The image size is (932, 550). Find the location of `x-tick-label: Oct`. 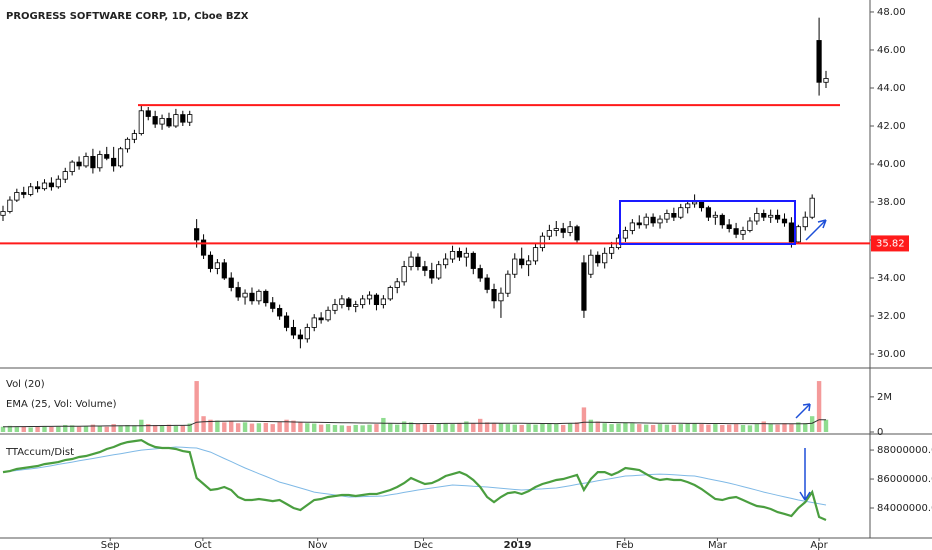

x-tick-label: Oct is located at coordinates (202, 545).